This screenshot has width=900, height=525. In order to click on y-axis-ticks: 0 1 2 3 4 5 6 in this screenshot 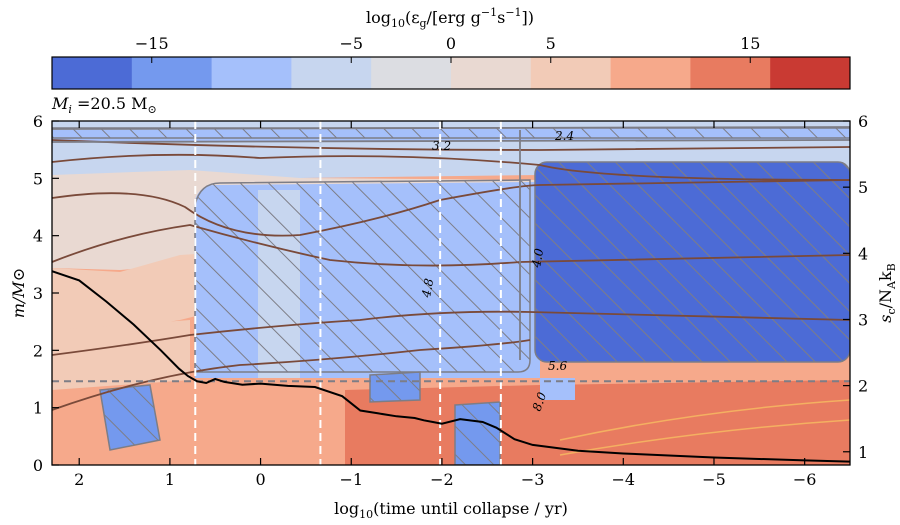, I will do `click(46, 293)`.